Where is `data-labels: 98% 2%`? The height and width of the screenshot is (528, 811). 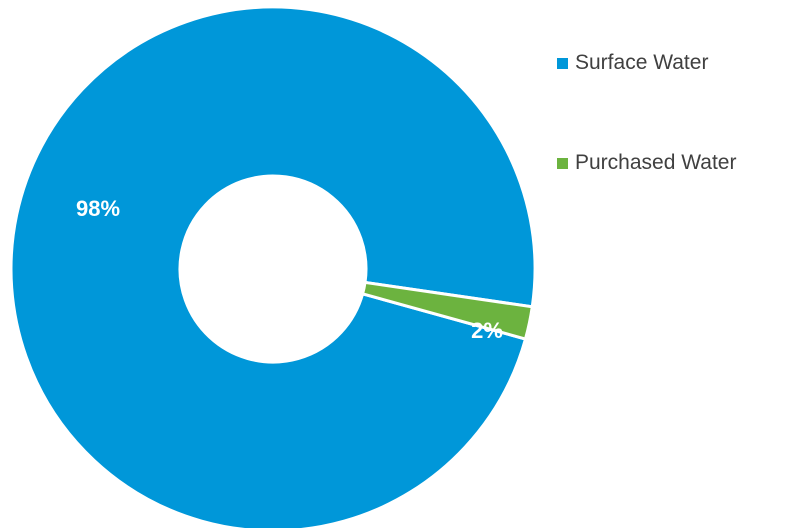
data-labels: 98% 2% is located at coordinates (289, 269).